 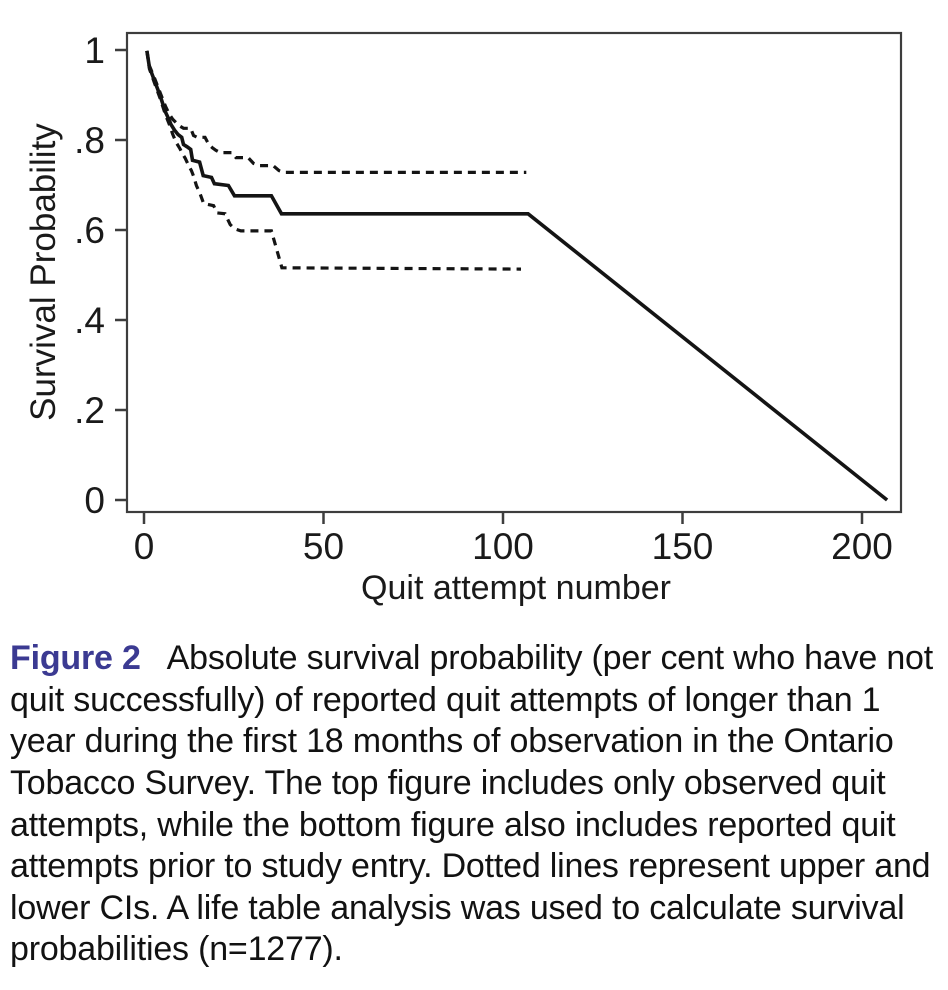 I want to click on y-tick-label: 0, so click(x=94, y=500).